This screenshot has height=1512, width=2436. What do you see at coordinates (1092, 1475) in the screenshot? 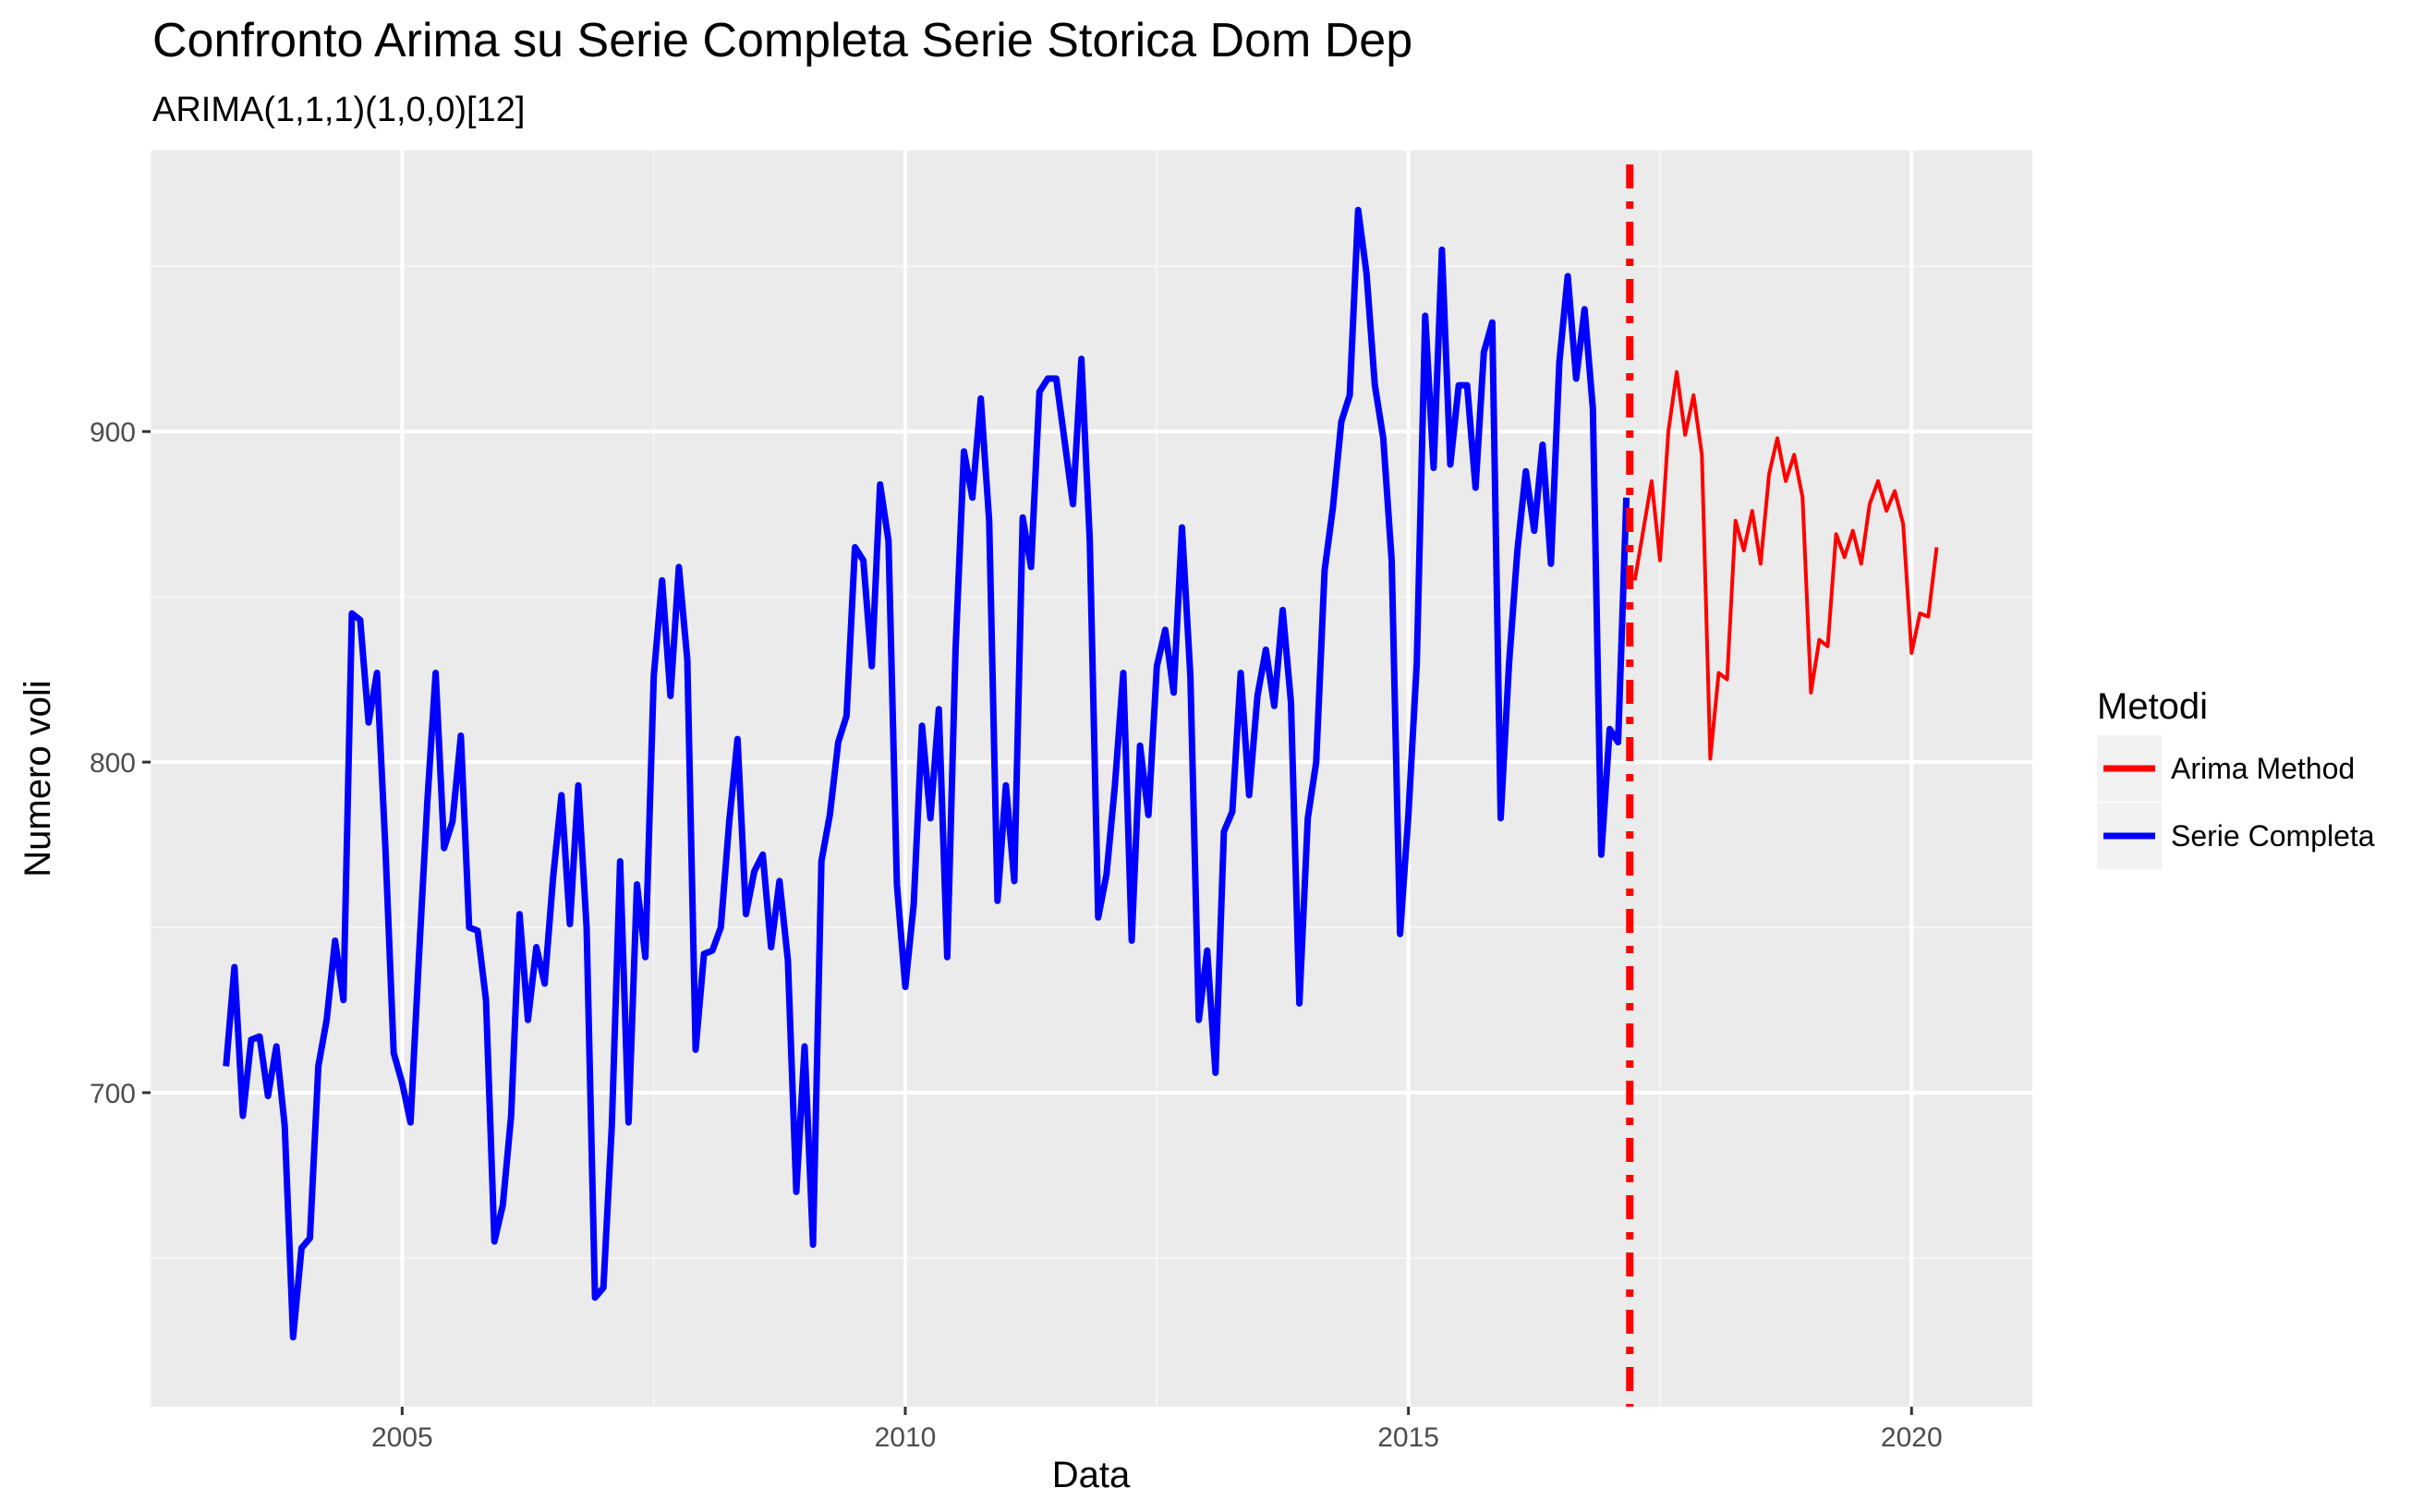
I see `x-axis-title: Data` at bounding box center [1092, 1475].